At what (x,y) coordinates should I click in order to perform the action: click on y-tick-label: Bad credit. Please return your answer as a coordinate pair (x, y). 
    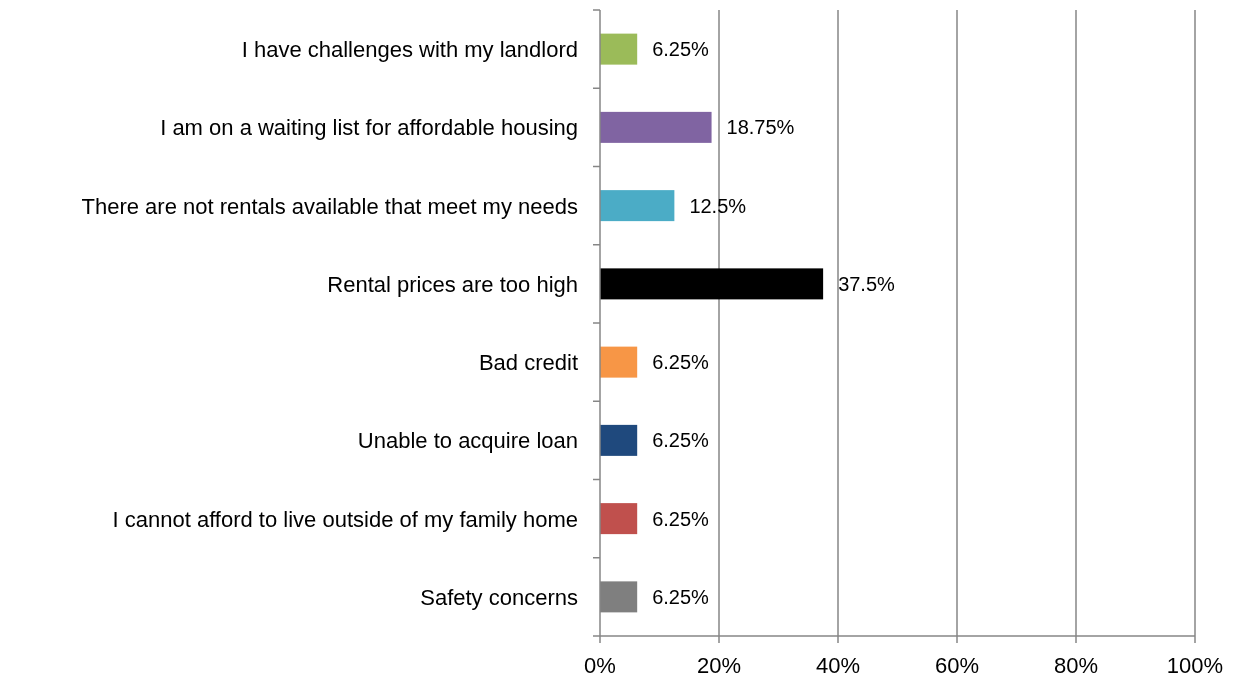
    Looking at the image, I should click on (528, 363).